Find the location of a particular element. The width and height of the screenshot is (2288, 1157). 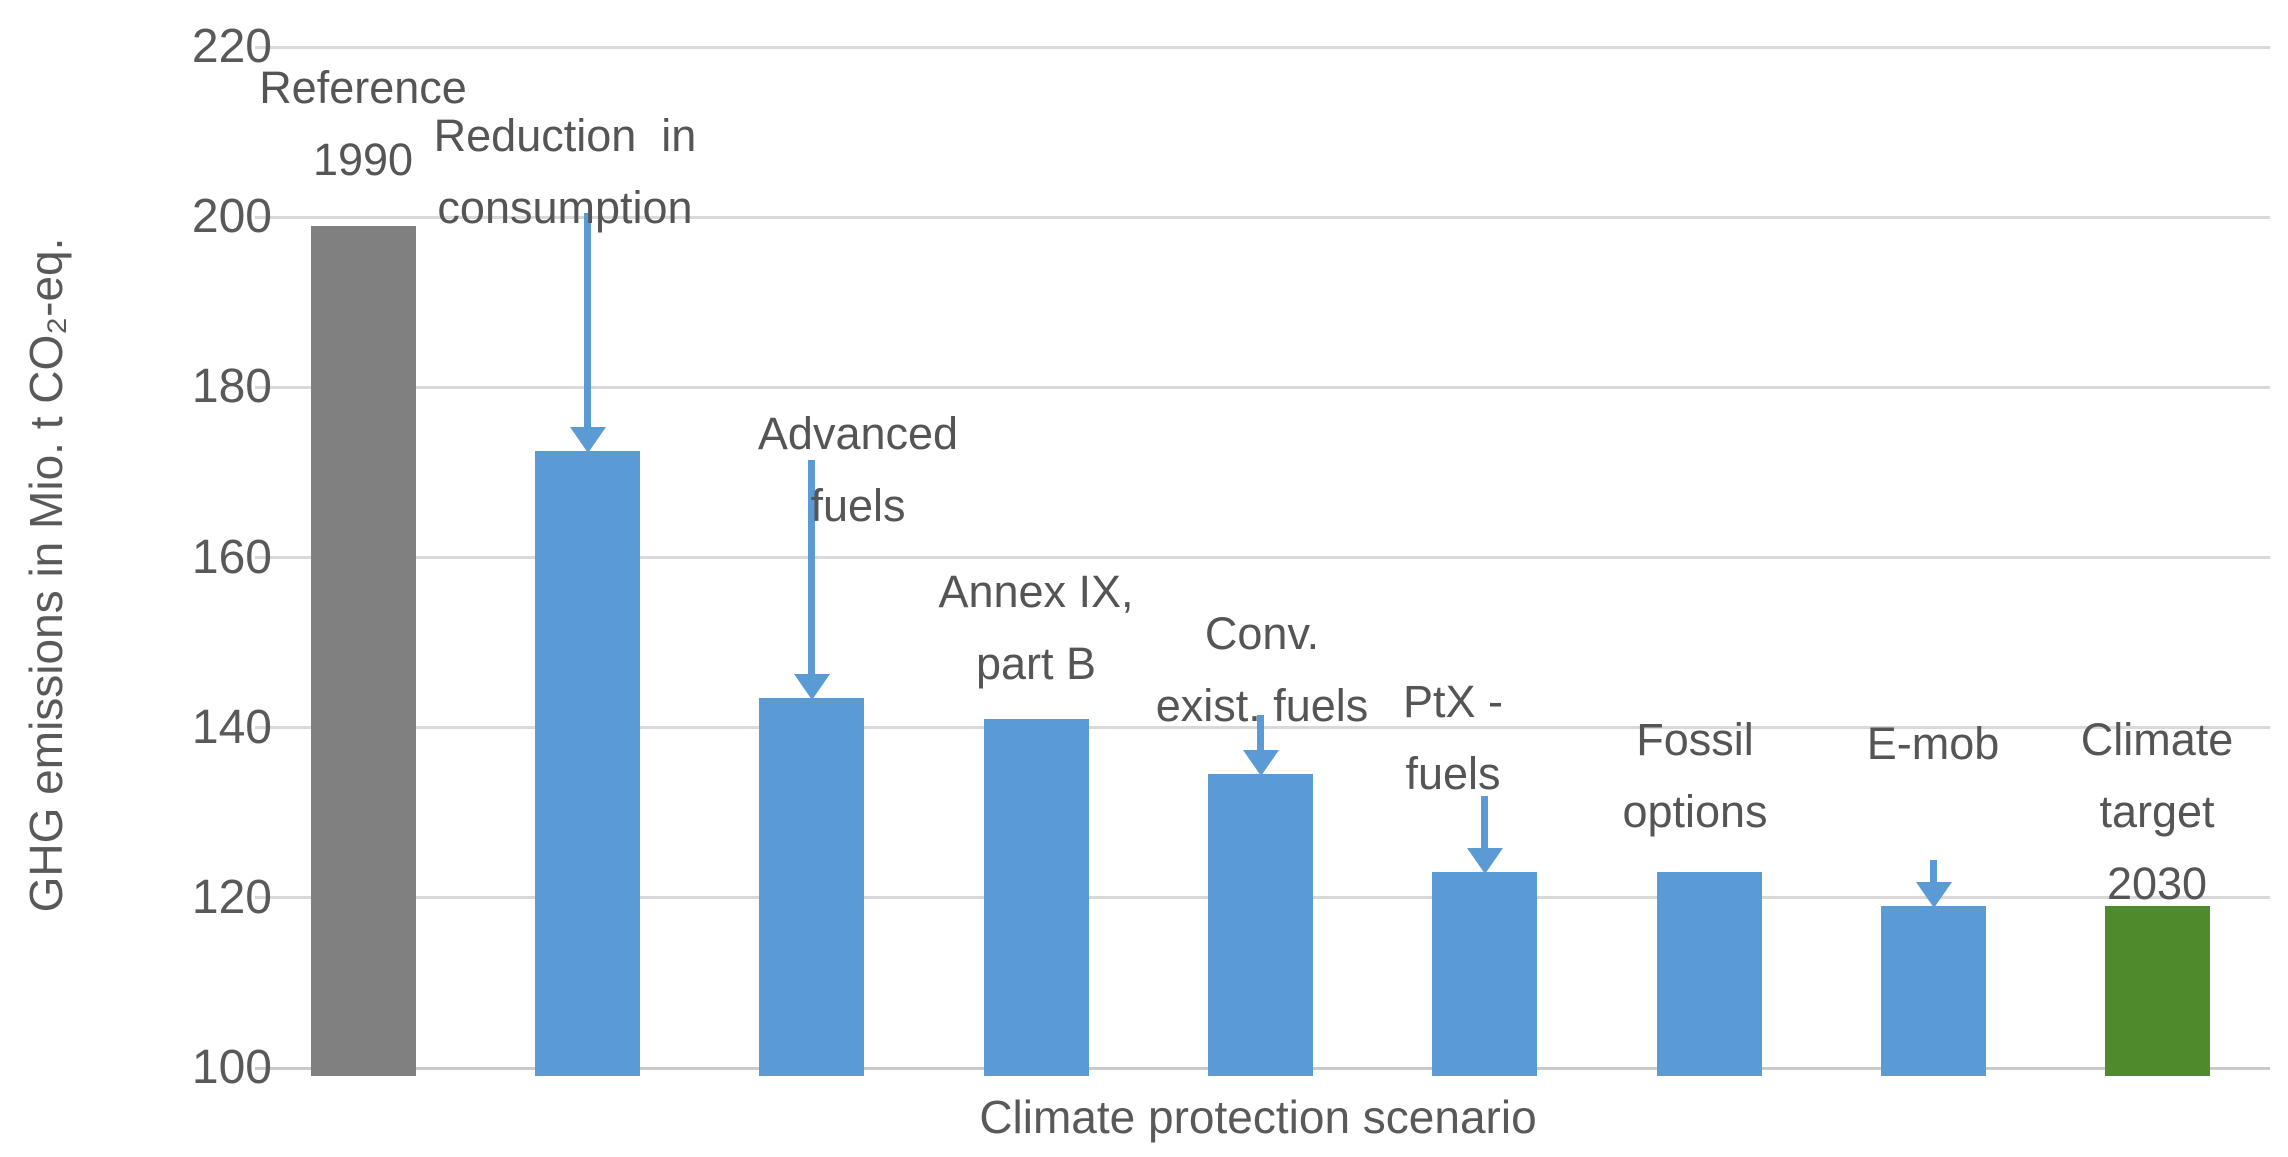

category-label-reference-1990: Reference 1990 is located at coordinates (363, 123).